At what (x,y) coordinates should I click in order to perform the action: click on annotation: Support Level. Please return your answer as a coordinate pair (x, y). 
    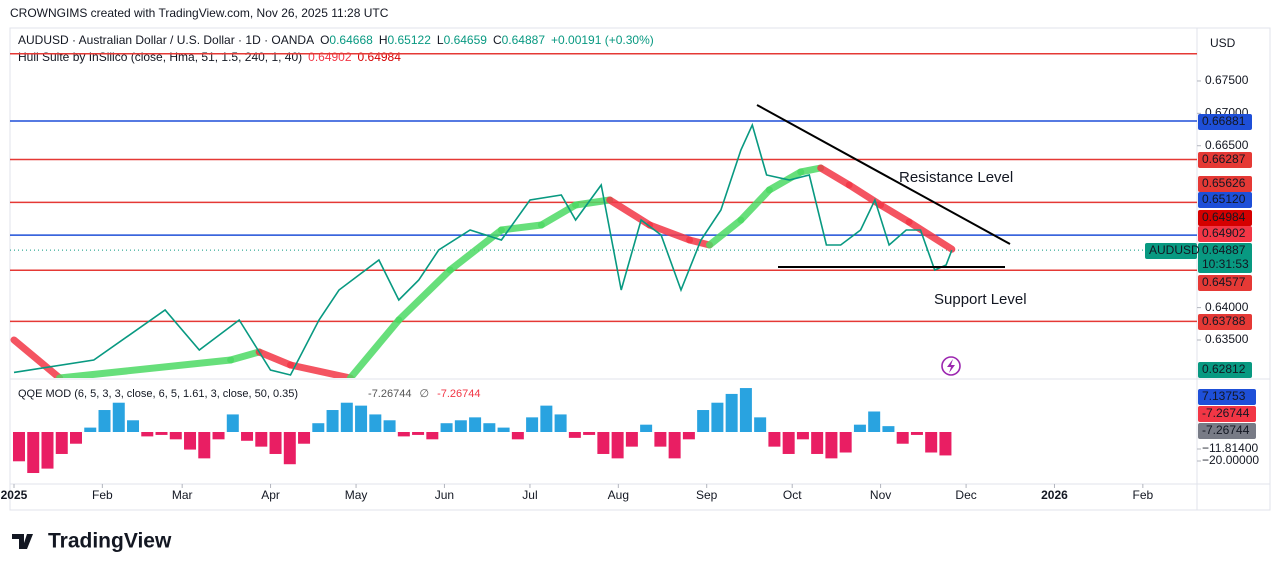
    Looking at the image, I should click on (980, 299).